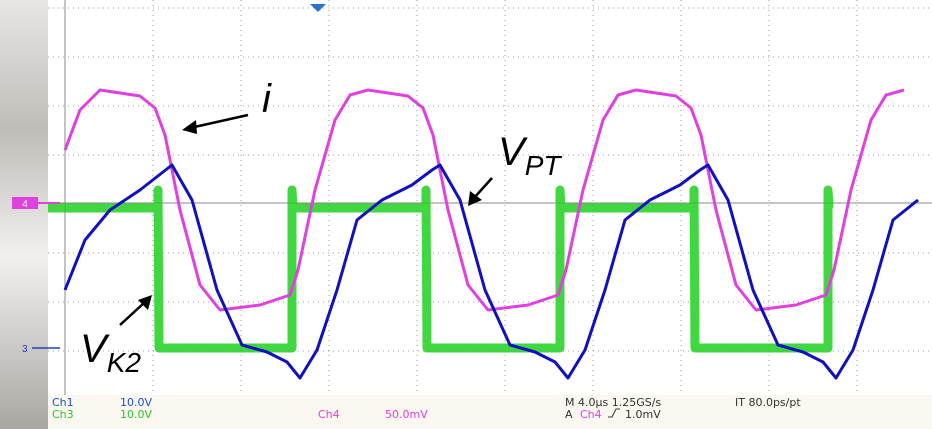 The width and height of the screenshot is (932, 429). I want to click on background-photo, so click(24, 214).